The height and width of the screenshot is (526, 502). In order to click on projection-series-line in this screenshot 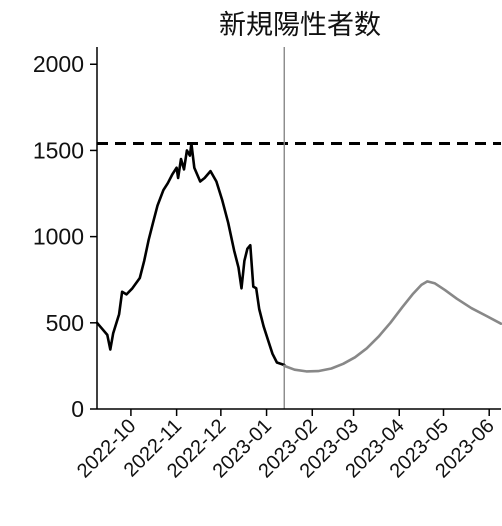, I will do `click(392, 326)`.